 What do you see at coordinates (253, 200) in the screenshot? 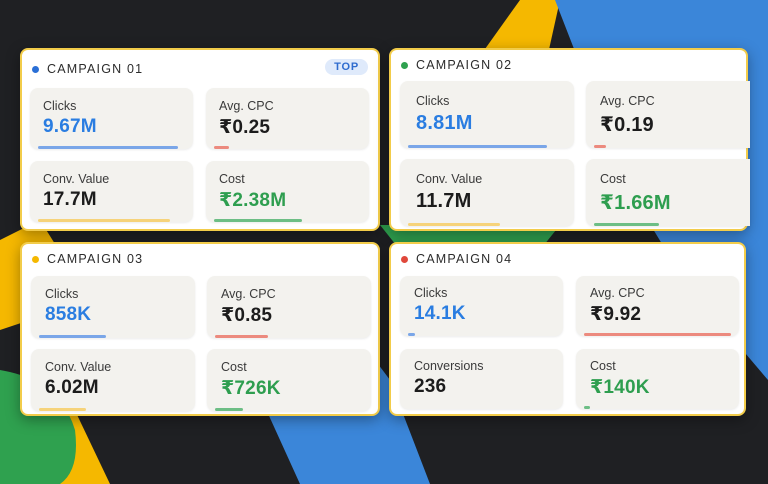
I see `metric-value: ₹2.38M` at bounding box center [253, 200].